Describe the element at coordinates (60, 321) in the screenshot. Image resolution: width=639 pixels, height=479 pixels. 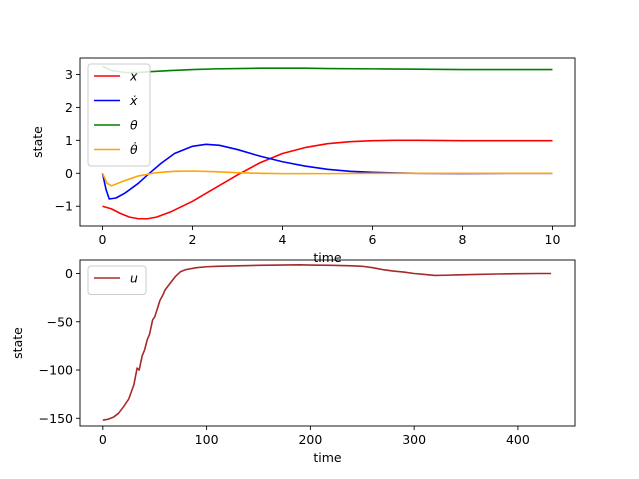
I see `y-tick-label: −50` at that location.